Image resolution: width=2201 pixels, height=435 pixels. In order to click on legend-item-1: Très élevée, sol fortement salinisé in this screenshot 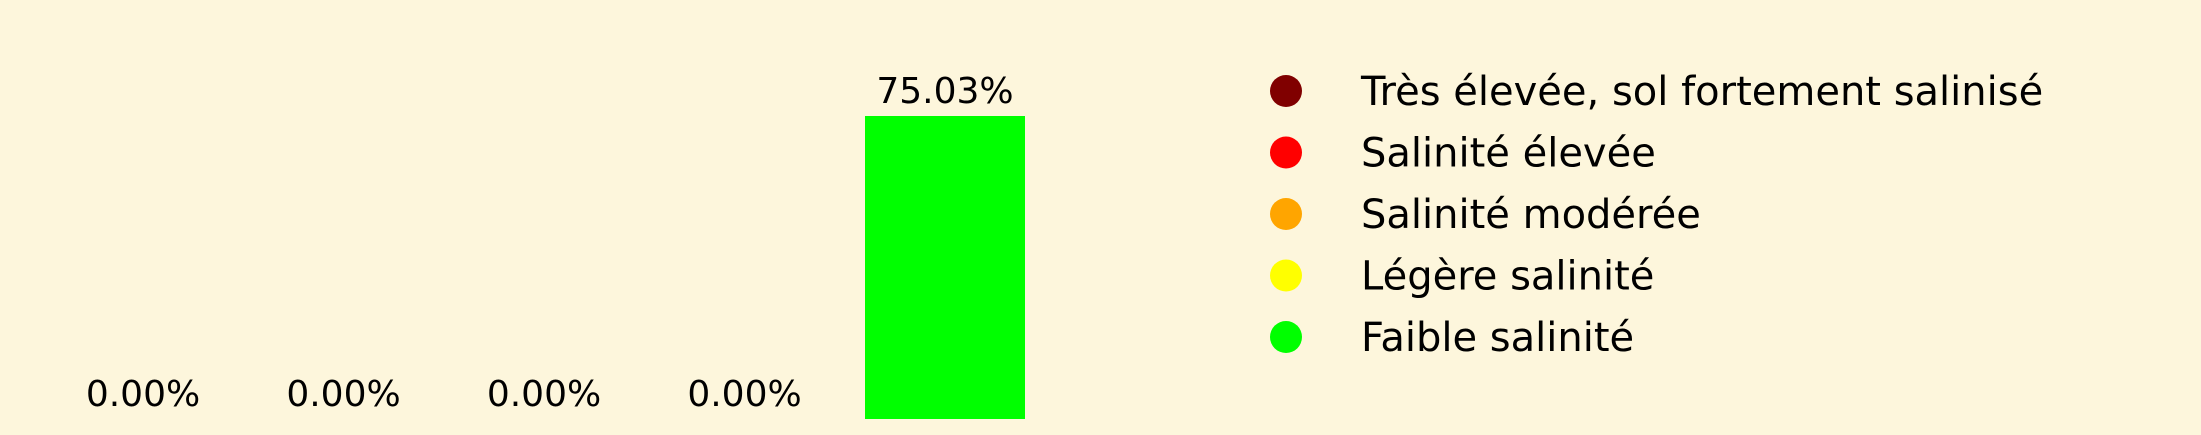, I will do `click(1656, 92)`.